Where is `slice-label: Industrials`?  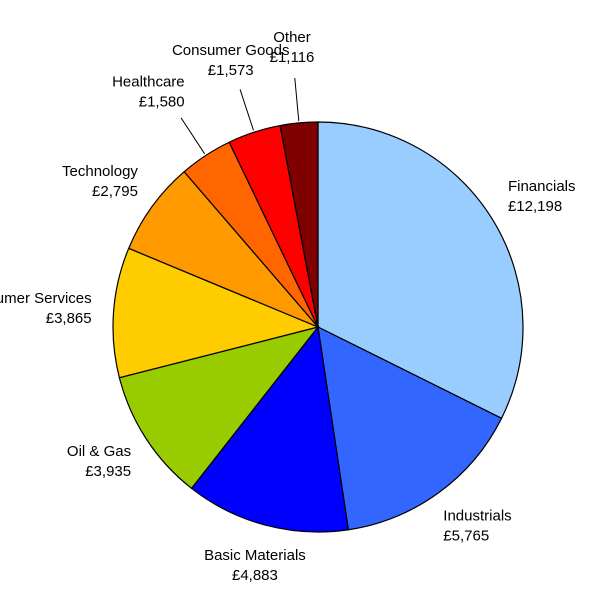
slice-label: Industrials is located at coordinates (477, 516).